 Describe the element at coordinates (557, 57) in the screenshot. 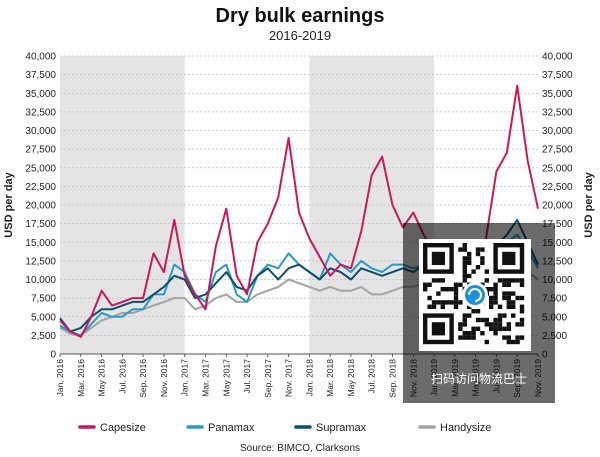

I see `y-tick-label-right: 40,000` at that location.